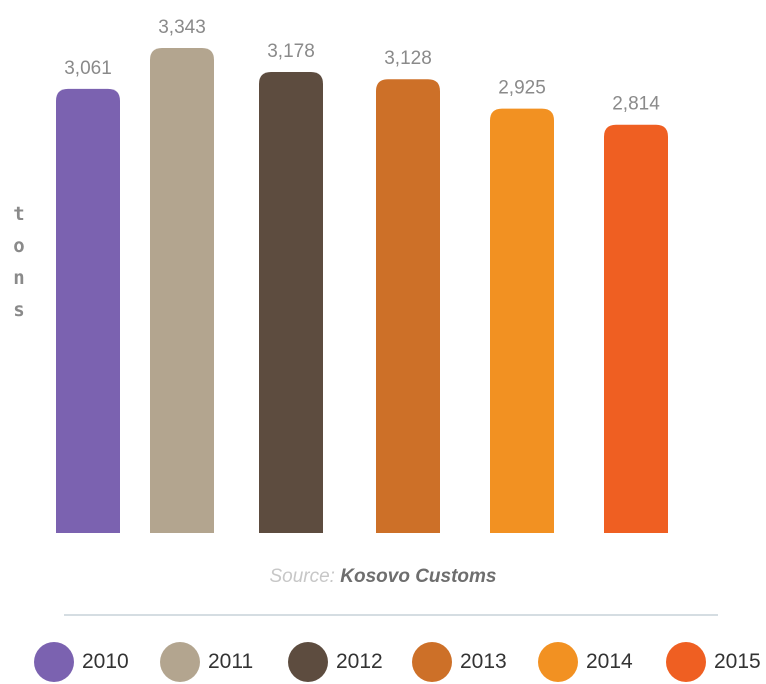  What do you see at coordinates (408, 306) in the screenshot?
I see `bar-2013` at bounding box center [408, 306].